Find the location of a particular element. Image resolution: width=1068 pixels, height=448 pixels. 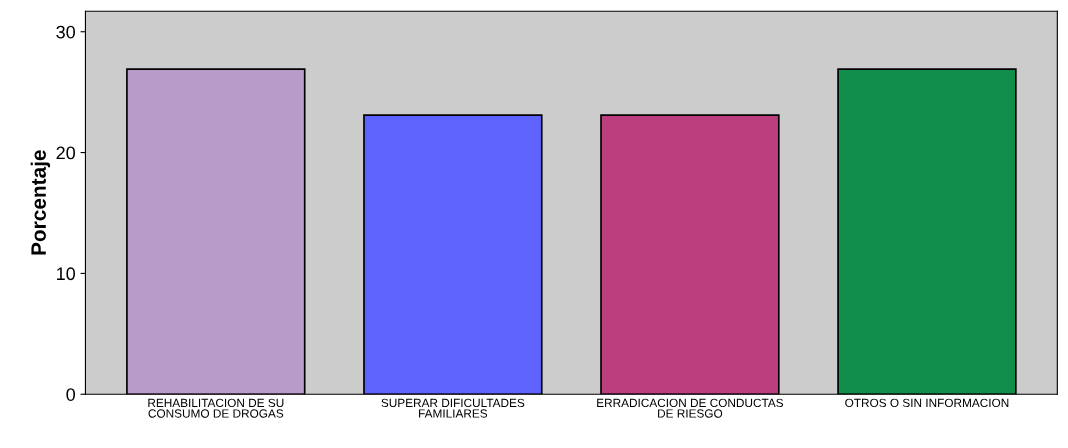

y-tick-label: 0 is located at coordinates (71, 394).